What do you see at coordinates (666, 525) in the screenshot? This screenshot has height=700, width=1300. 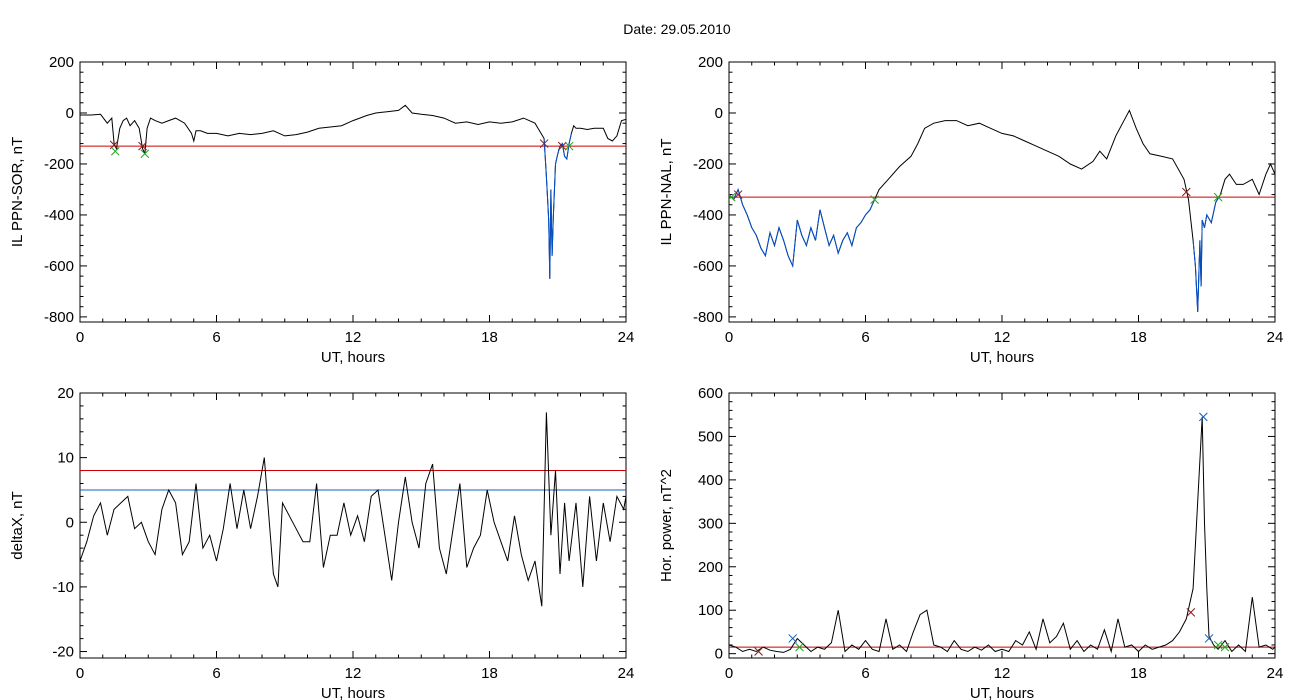 I see `y-axis-label: Hor. power, nT^2` at bounding box center [666, 525].